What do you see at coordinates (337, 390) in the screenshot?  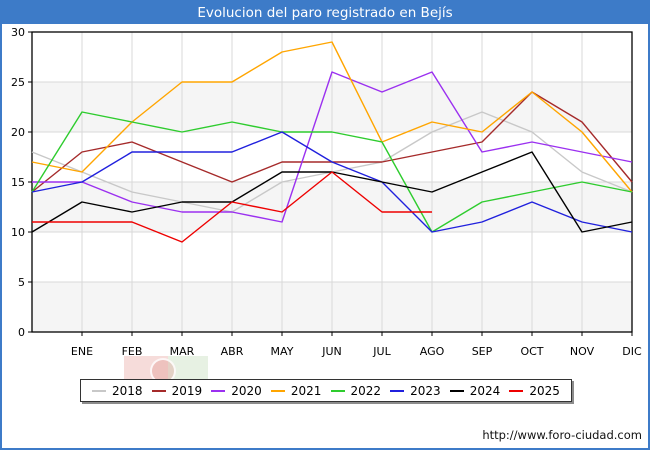 I see `legend-swatch-2022` at bounding box center [337, 390].